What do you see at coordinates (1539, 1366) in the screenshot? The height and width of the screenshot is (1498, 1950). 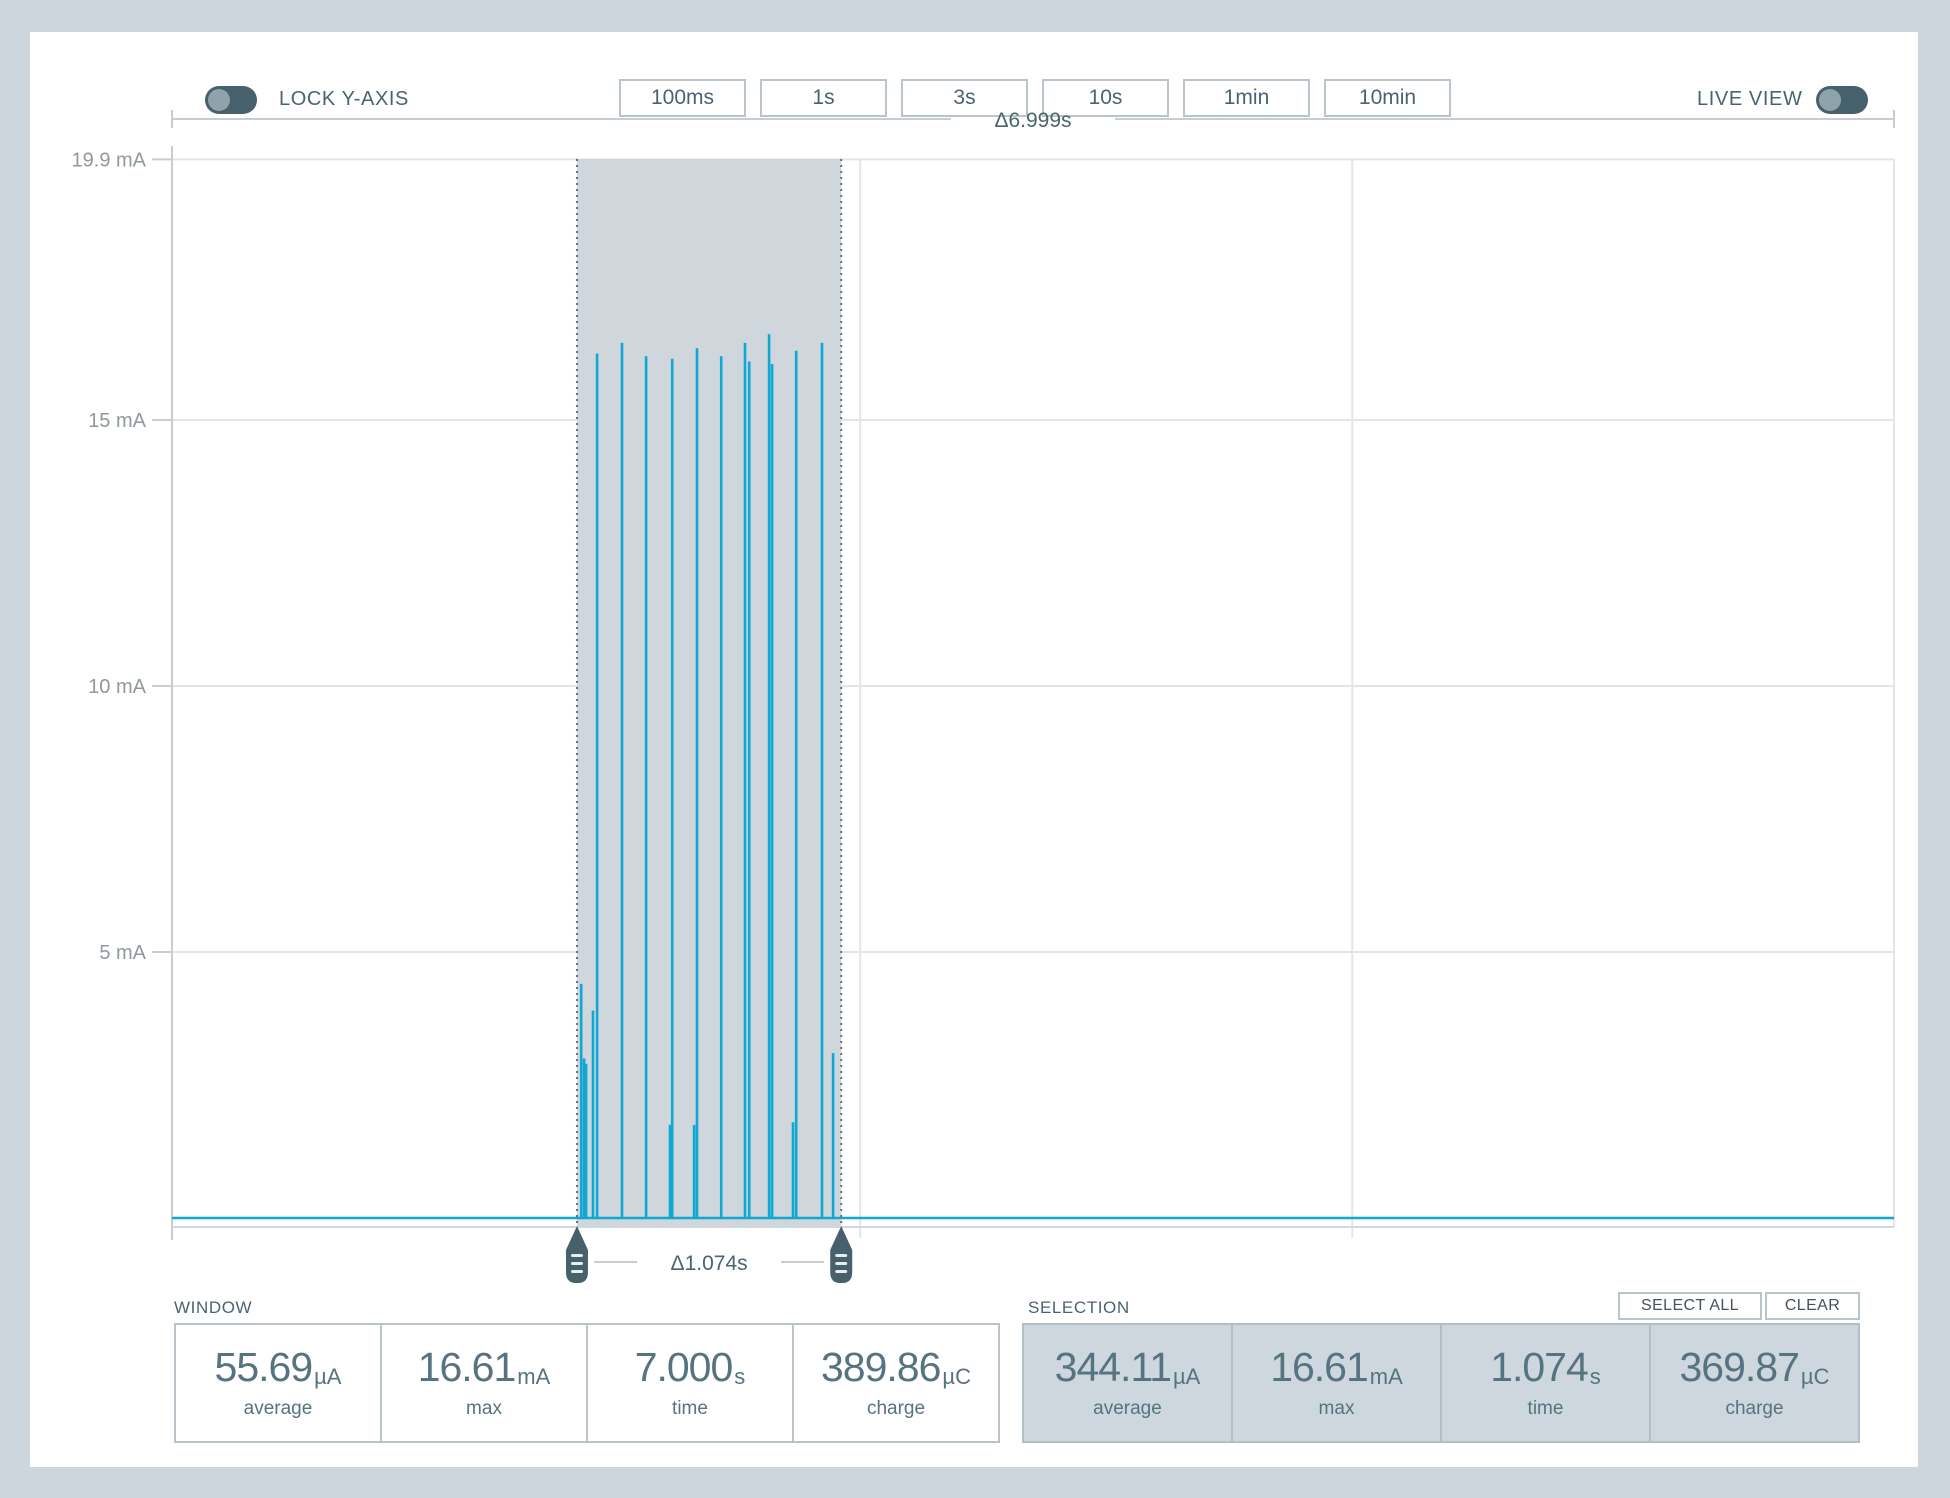 I see `selection-time-value: 1.074` at bounding box center [1539, 1366].